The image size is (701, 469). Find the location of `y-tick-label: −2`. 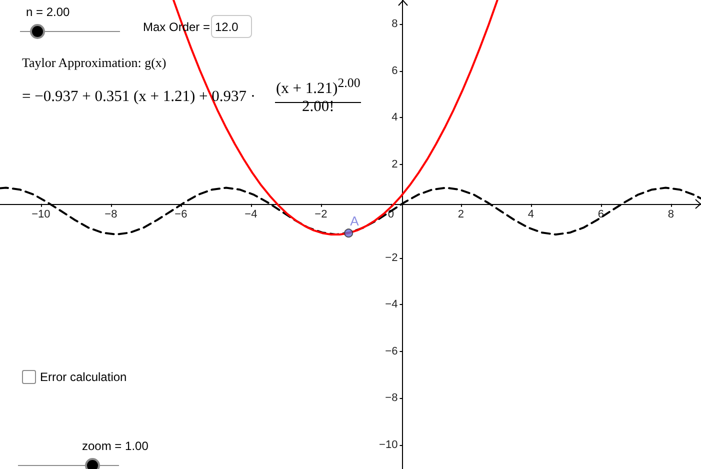

y-tick-label: −2 is located at coordinates (391, 258).